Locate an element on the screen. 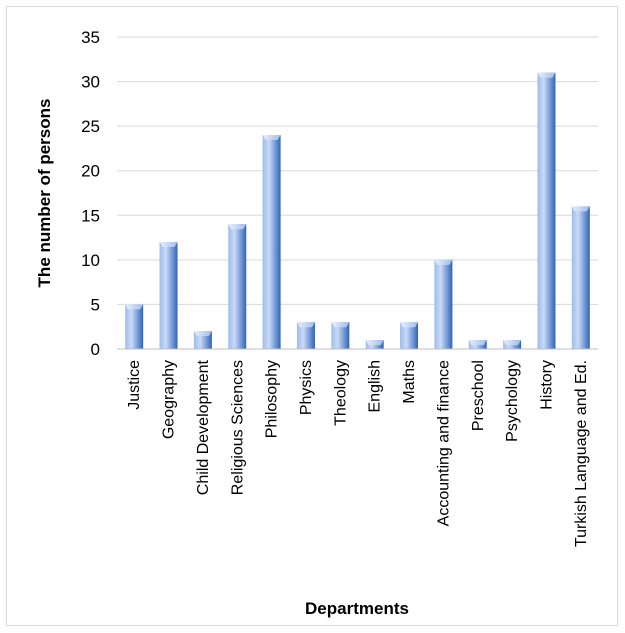 This screenshot has width=625, height=633. y-axis-title: The number of persons is located at coordinates (44, 193).